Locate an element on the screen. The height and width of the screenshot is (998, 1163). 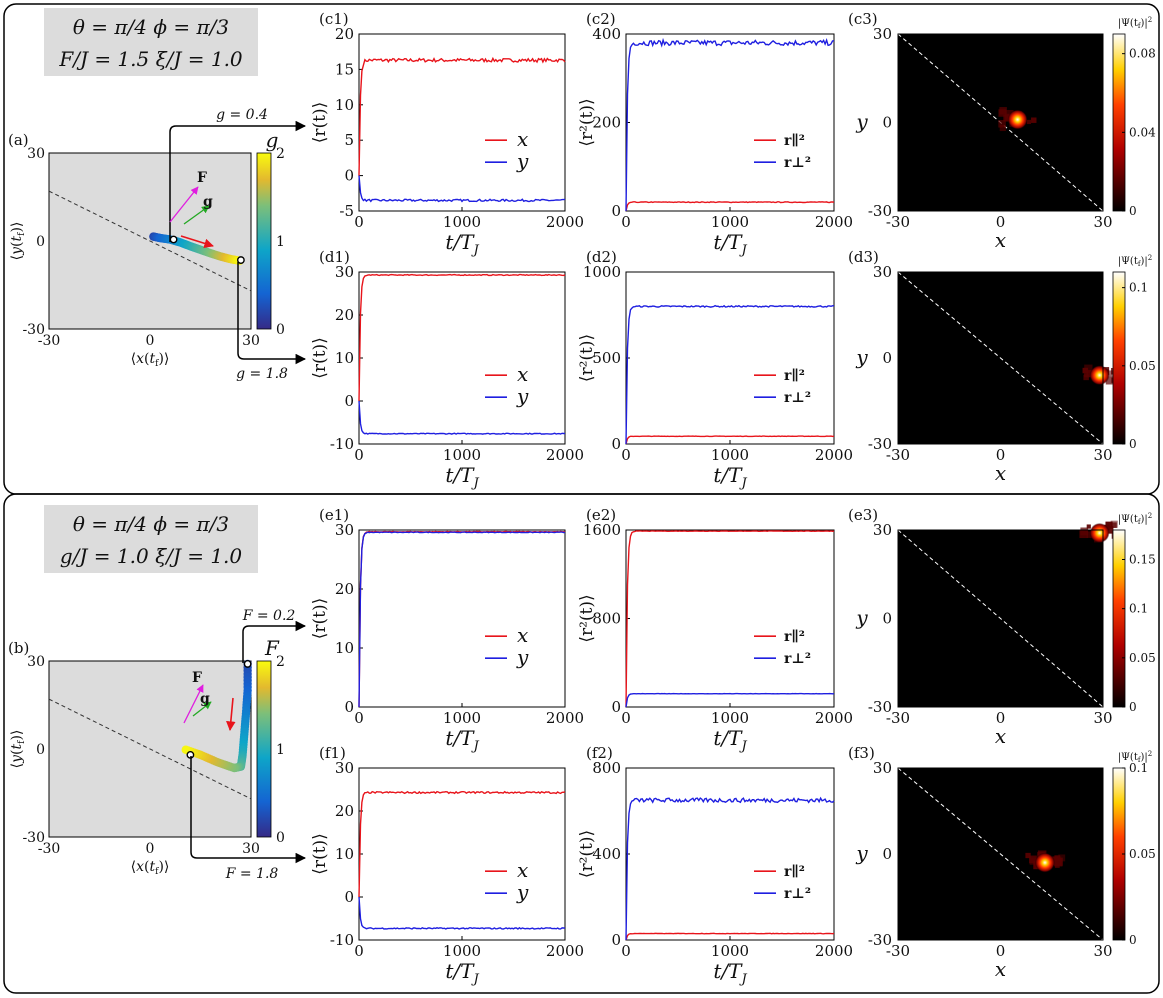
diagonal-line-f3 is located at coordinates (1000, 854).